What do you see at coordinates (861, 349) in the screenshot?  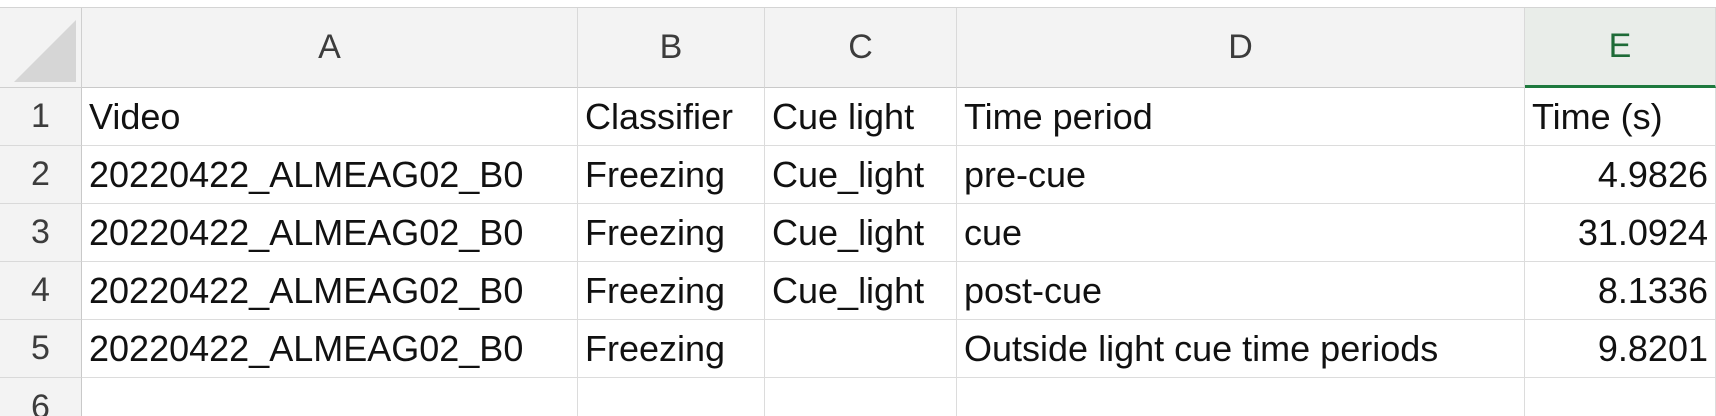 I see `cell-c5` at bounding box center [861, 349].